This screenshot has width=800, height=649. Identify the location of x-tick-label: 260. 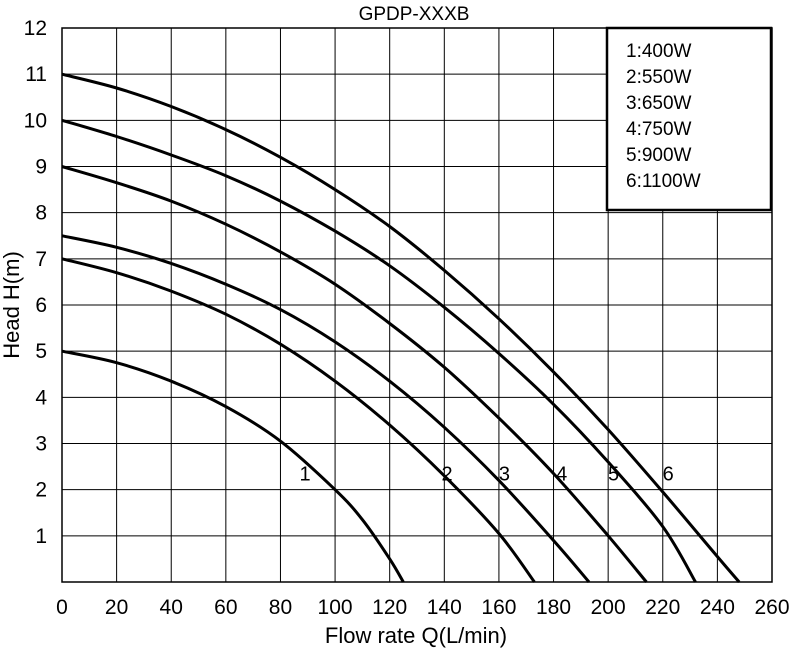
(771, 607).